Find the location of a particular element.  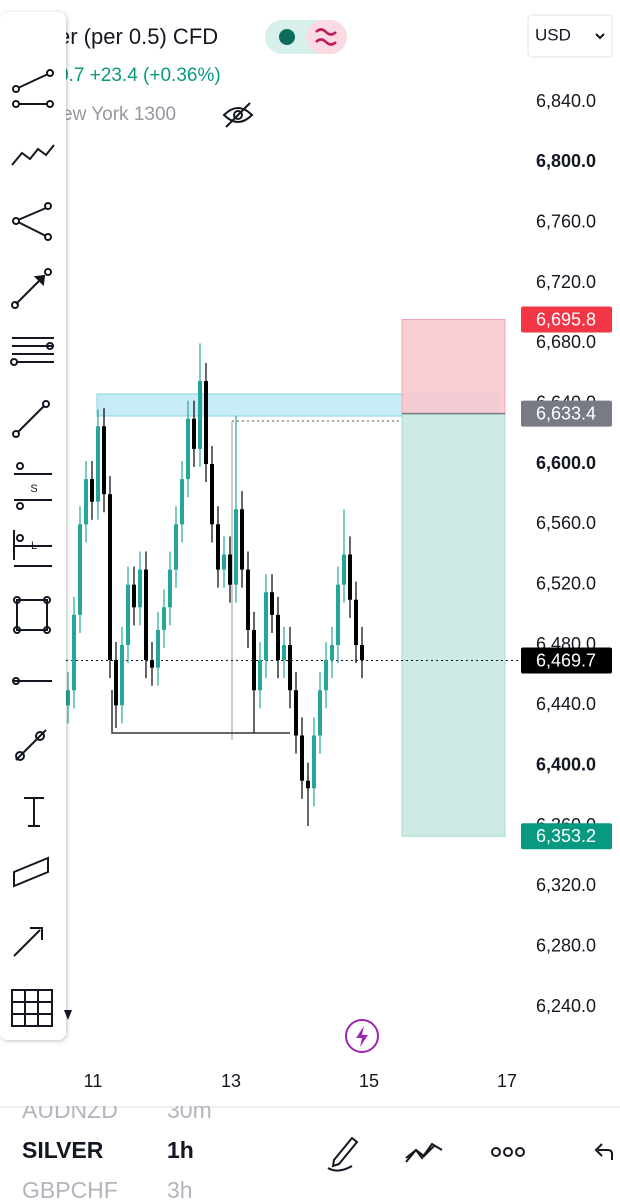

bottom-icons is located at coordinates (470, 1154).